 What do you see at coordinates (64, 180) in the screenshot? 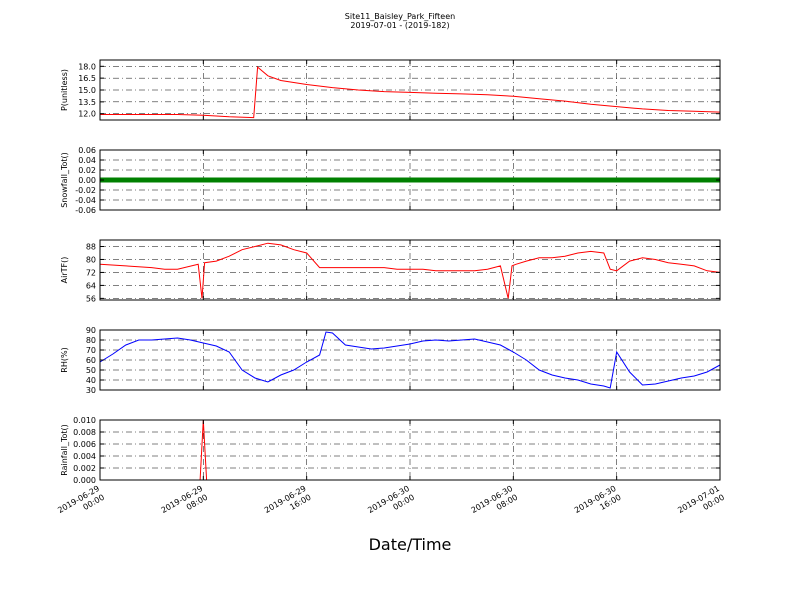
I see `y-axis-label: Snowfall_Tot()` at bounding box center [64, 180].